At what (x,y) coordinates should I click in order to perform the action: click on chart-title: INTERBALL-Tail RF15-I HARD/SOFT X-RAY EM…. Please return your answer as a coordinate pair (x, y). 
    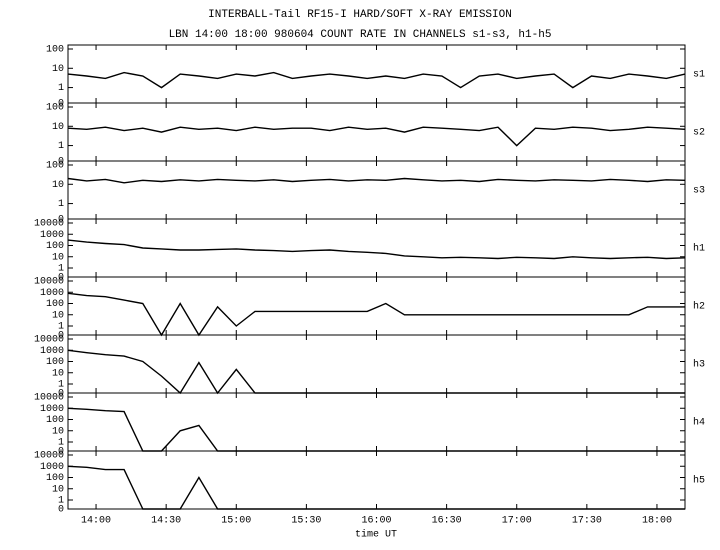
    Looking at the image, I should click on (360, 15).